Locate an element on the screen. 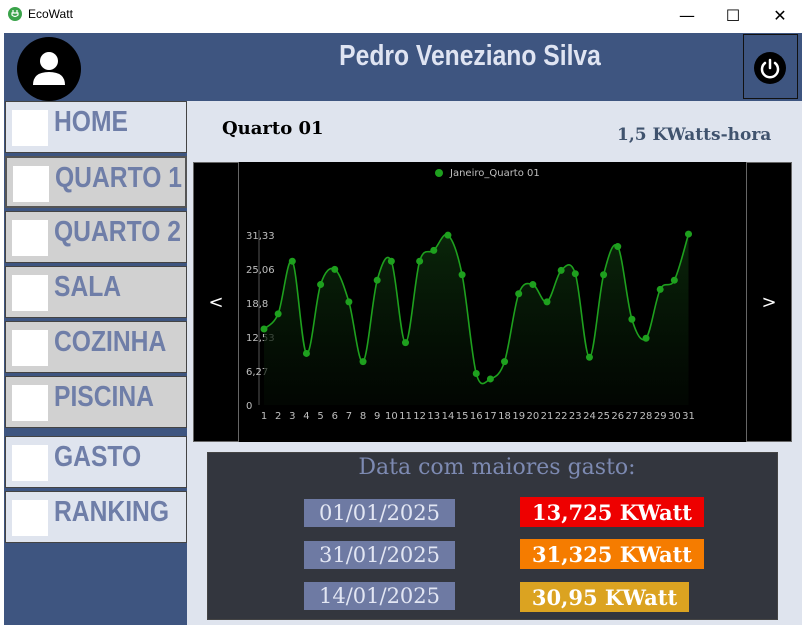 The image size is (803, 631). minimize-button: — is located at coordinates (687, 15).